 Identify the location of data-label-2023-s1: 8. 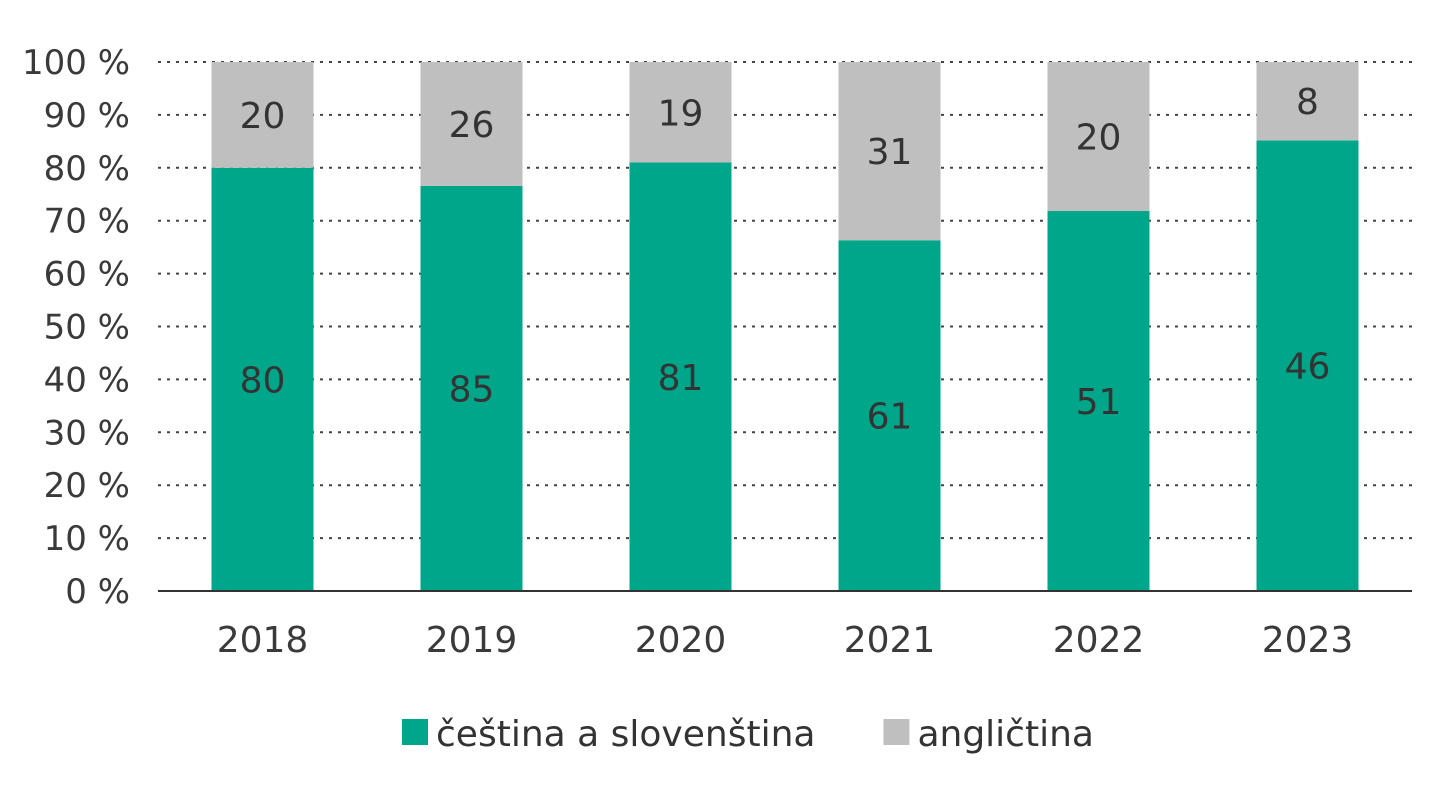
(1307, 102).